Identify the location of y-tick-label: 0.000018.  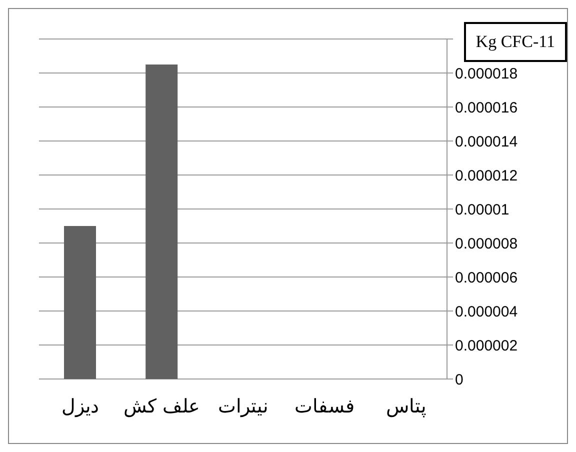
(486, 73).